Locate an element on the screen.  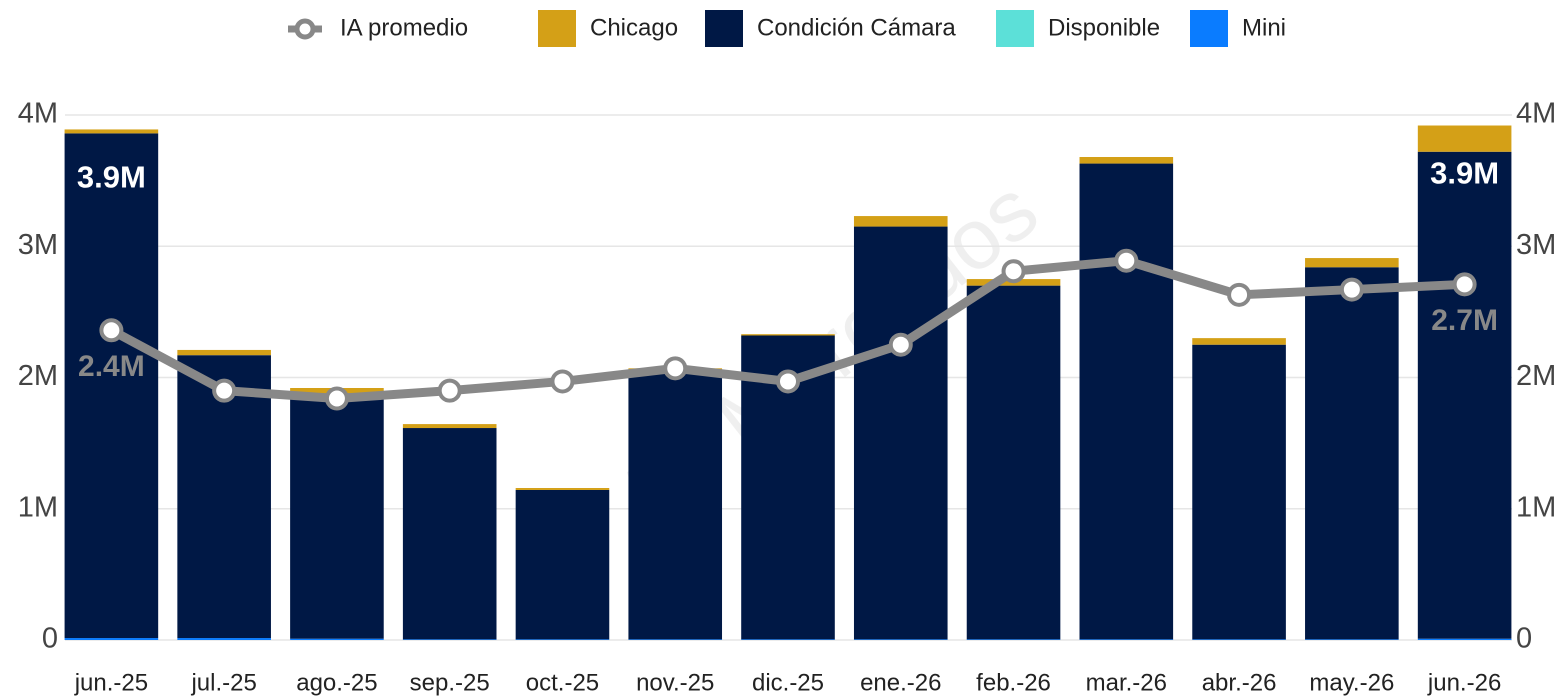
y2-tick-label: 1M is located at coordinates (1536, 507).